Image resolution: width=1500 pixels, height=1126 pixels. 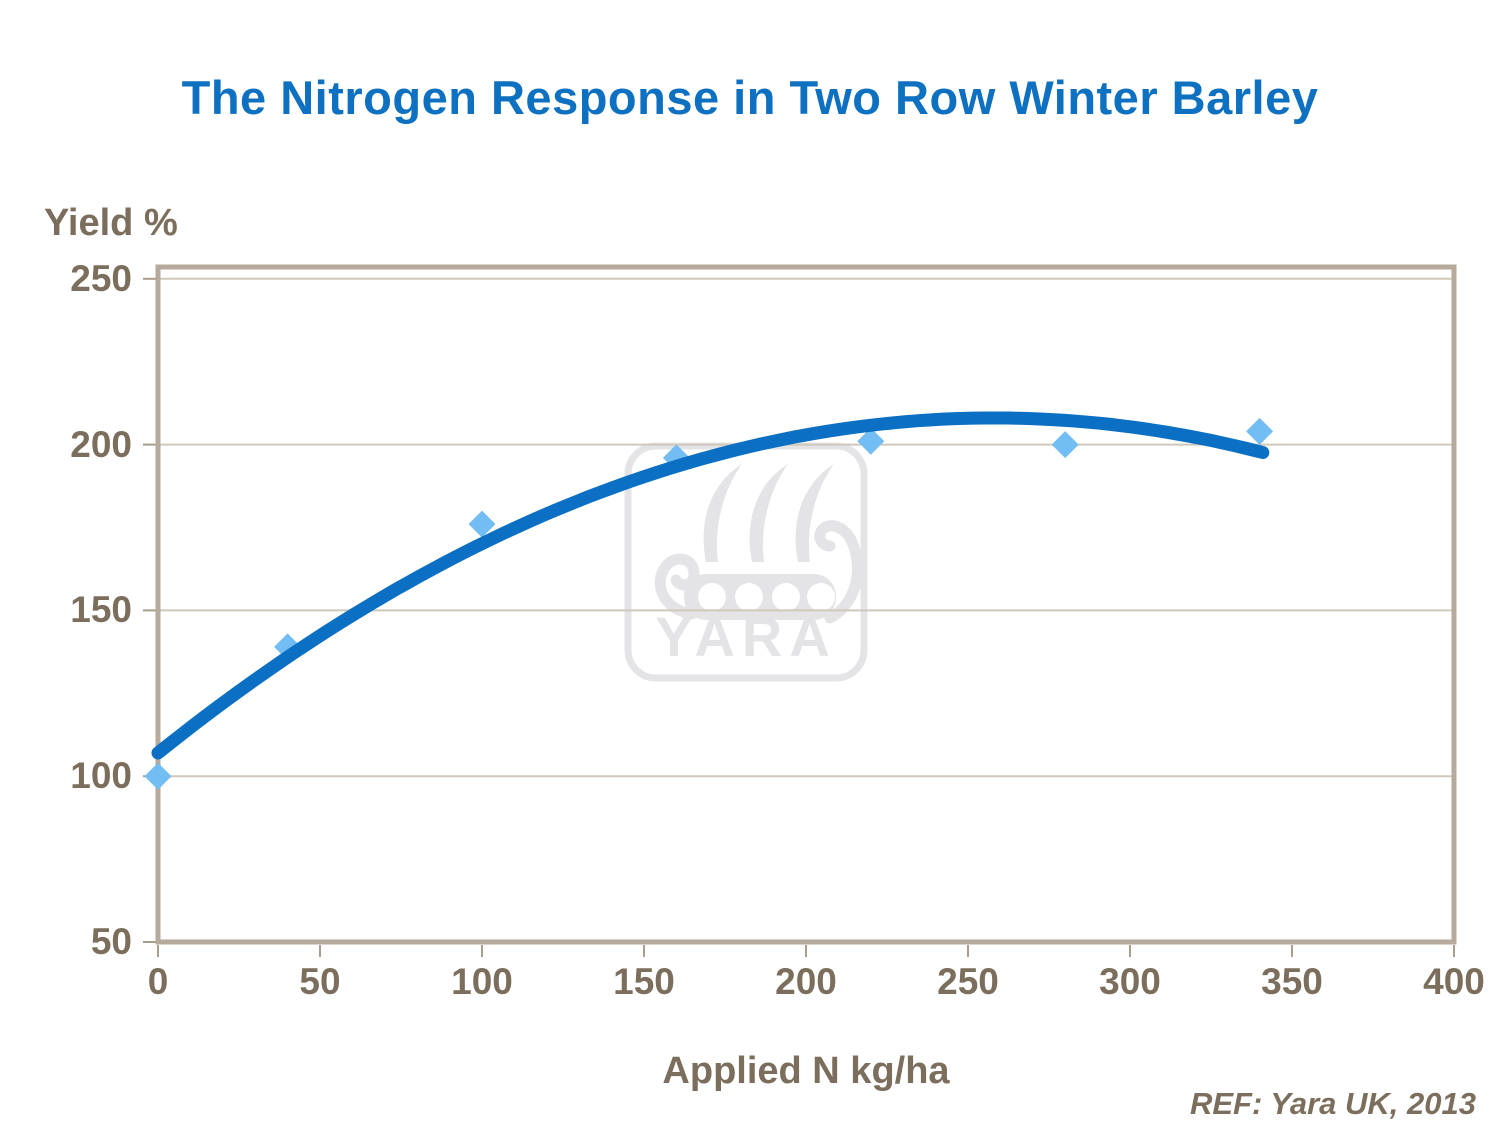 I want to click on yara-logo-watermark: YARA, so click(x=746, y=562).